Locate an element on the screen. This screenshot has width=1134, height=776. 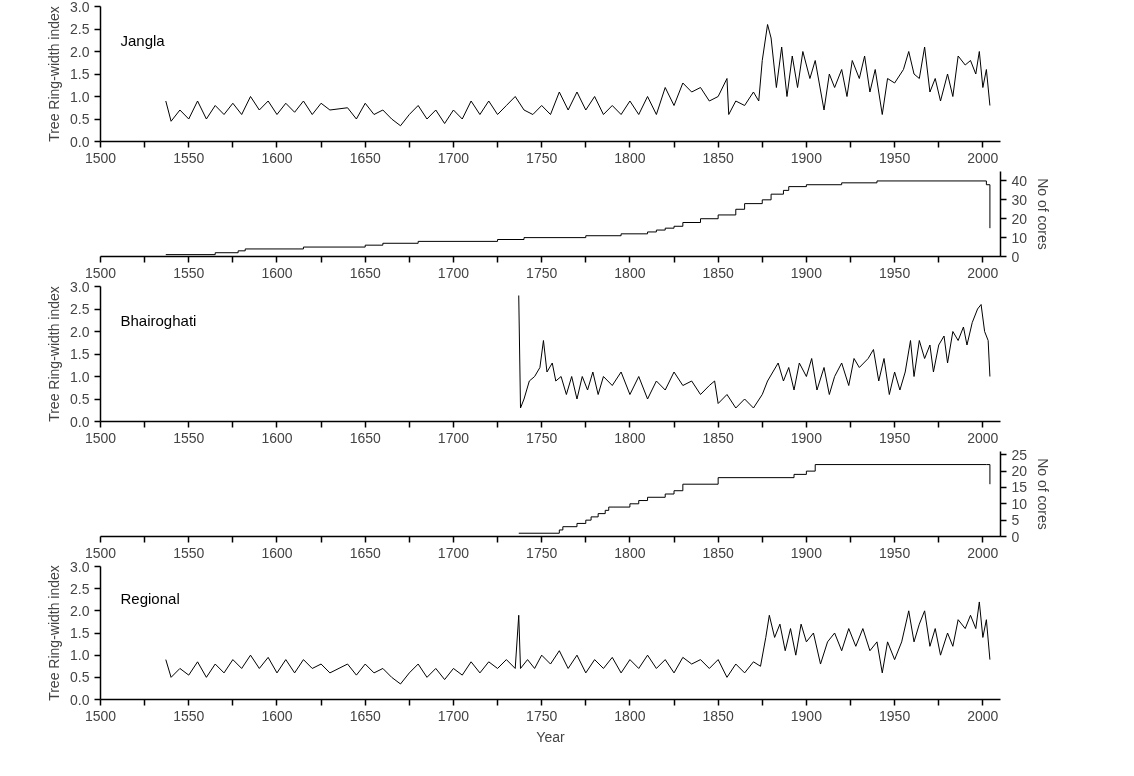
y2-tick-label: 25 is located at coordinates (1019, 454).